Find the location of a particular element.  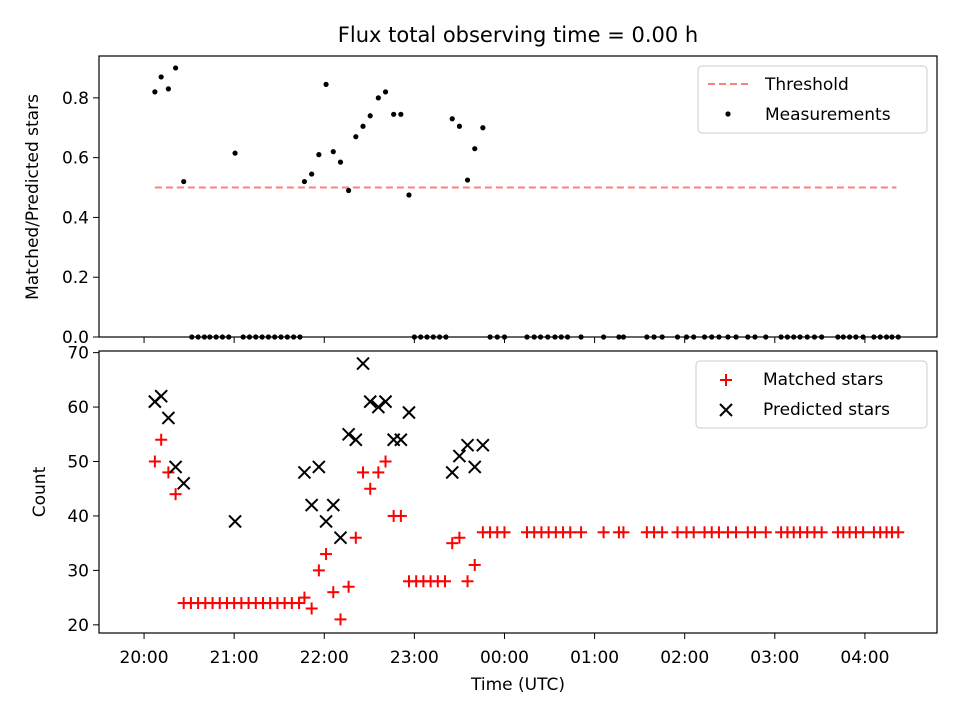

legend-matched-plus-icon is located at coordinates (726, 380).